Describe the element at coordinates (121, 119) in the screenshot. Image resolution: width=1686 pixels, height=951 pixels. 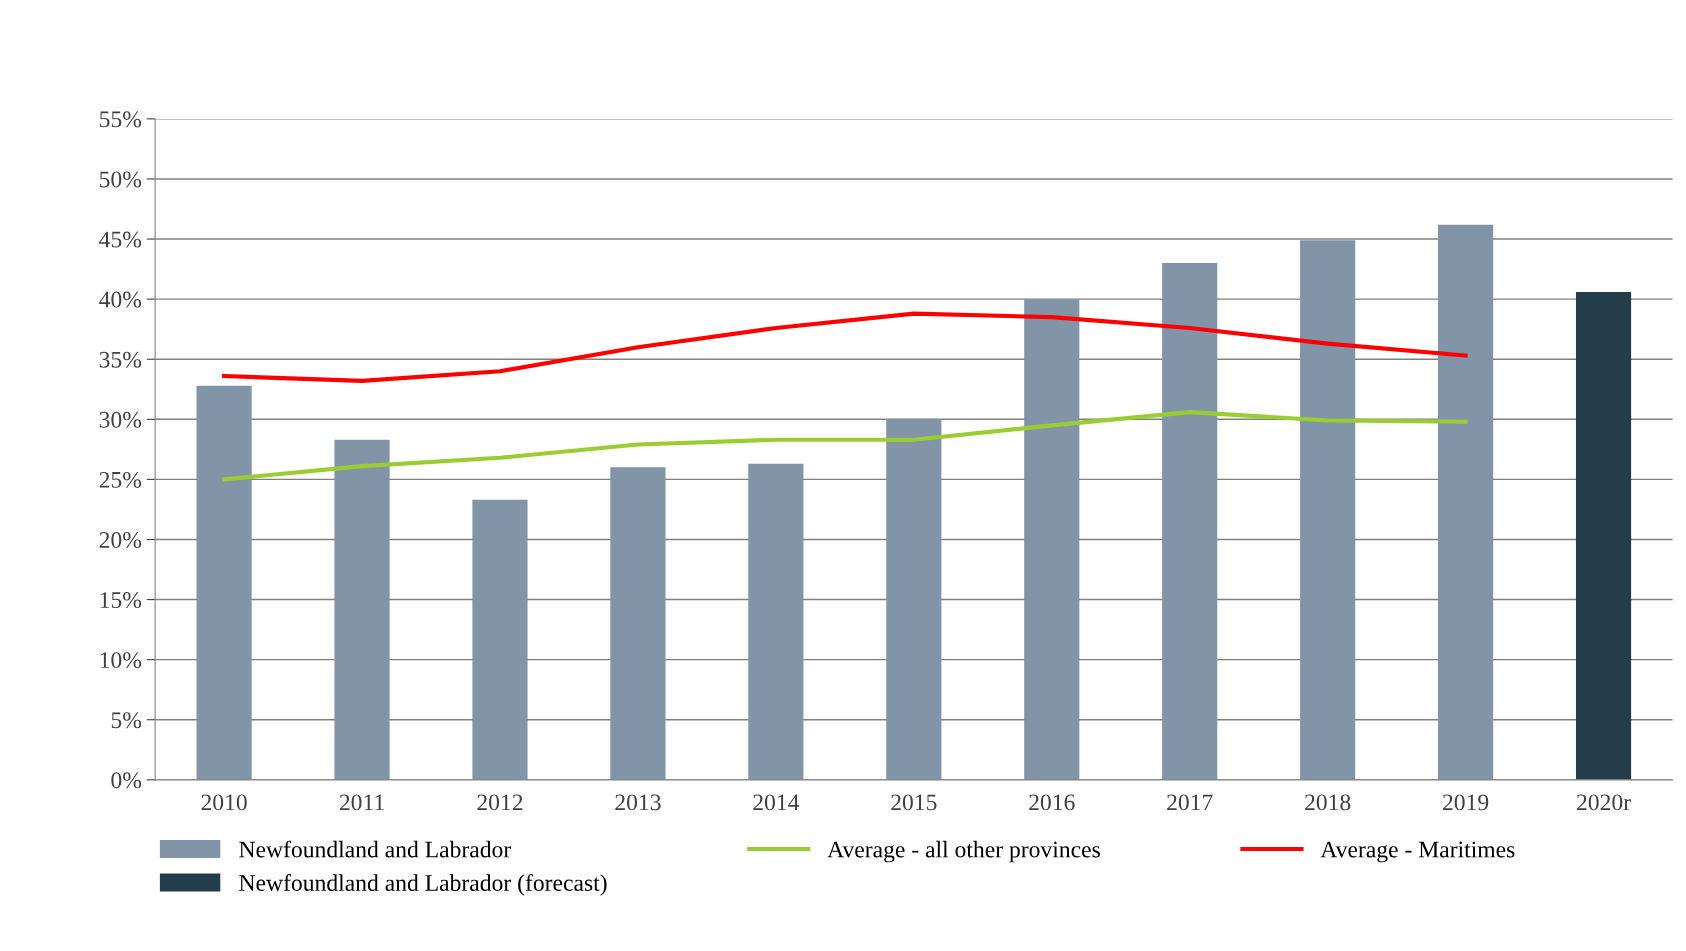
I see `y-tick-label: 55%` at that location.